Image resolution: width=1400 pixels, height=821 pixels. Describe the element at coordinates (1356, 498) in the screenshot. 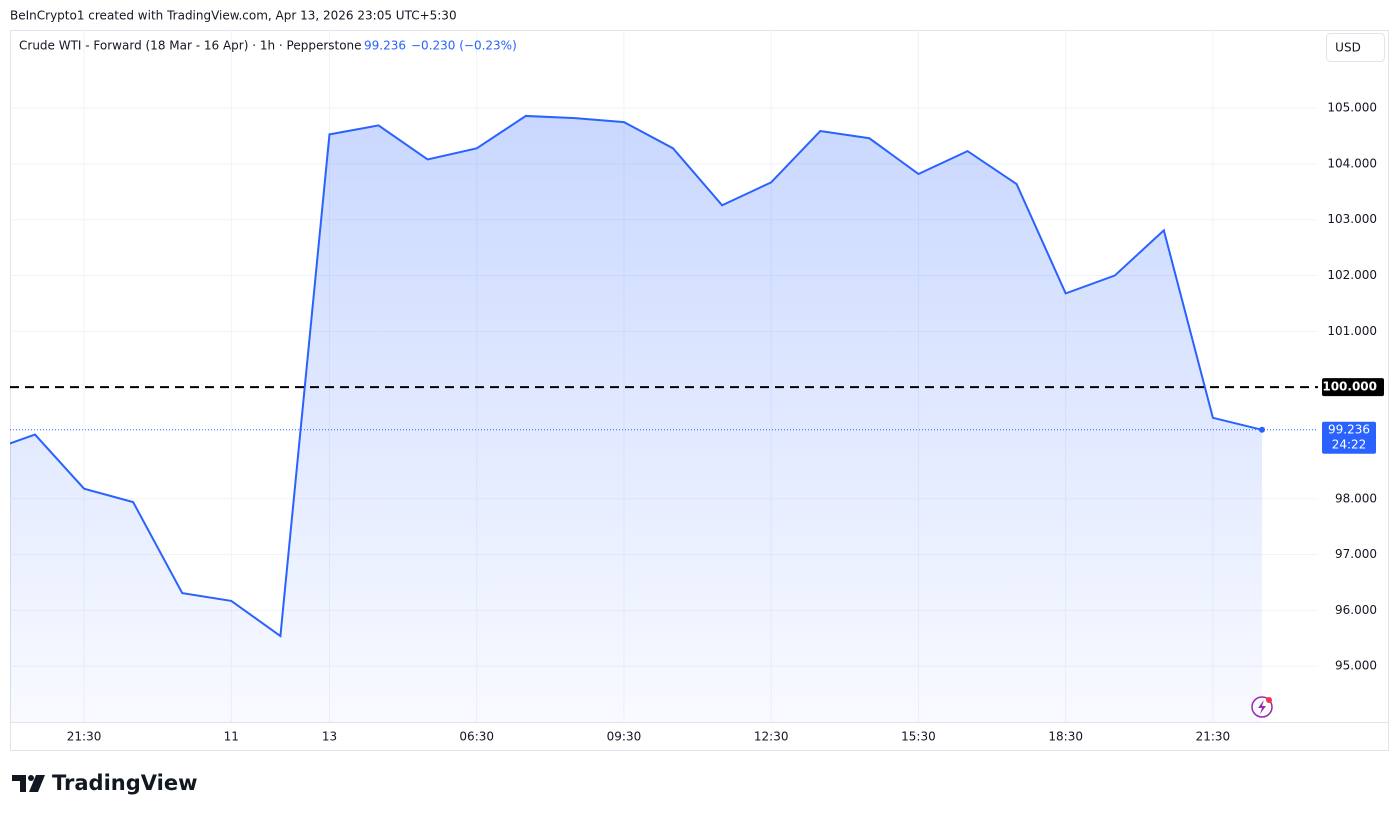

I see `y-tick-label: 98.000` at that location.